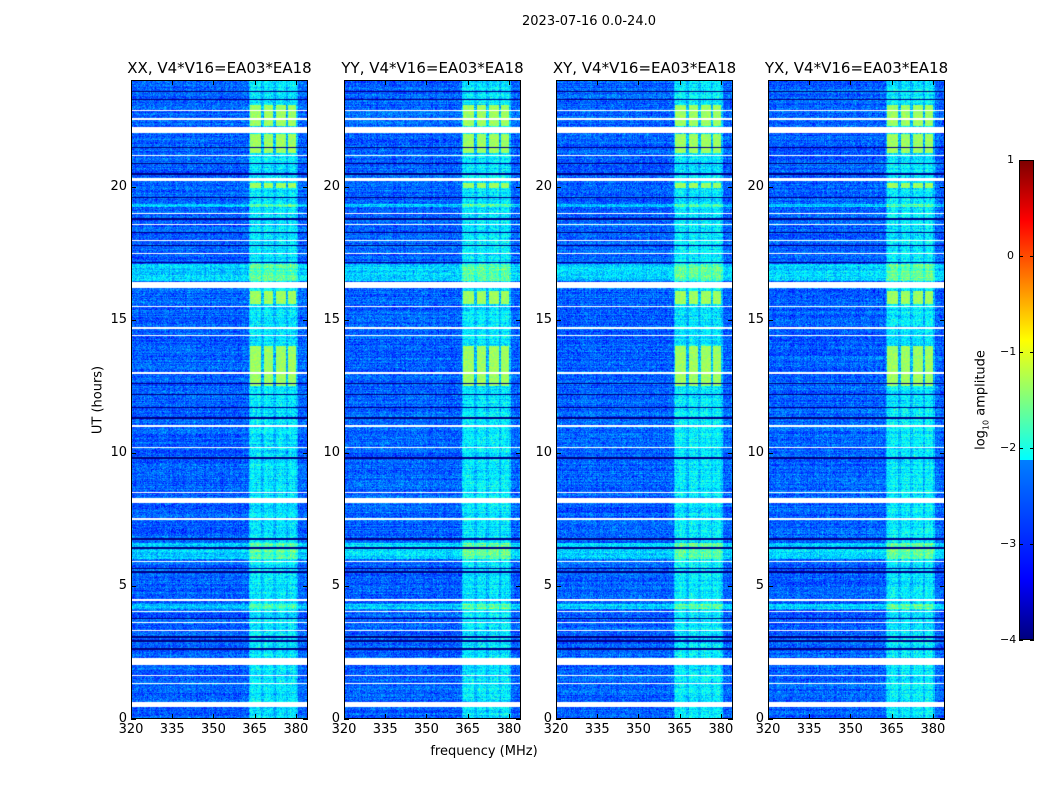 The image size is (1050, 800). Describe the element at coordinates (219, 68) in the screenshot. I see `panel-title: XX, V4*V16=EA03*EA18` at that location.